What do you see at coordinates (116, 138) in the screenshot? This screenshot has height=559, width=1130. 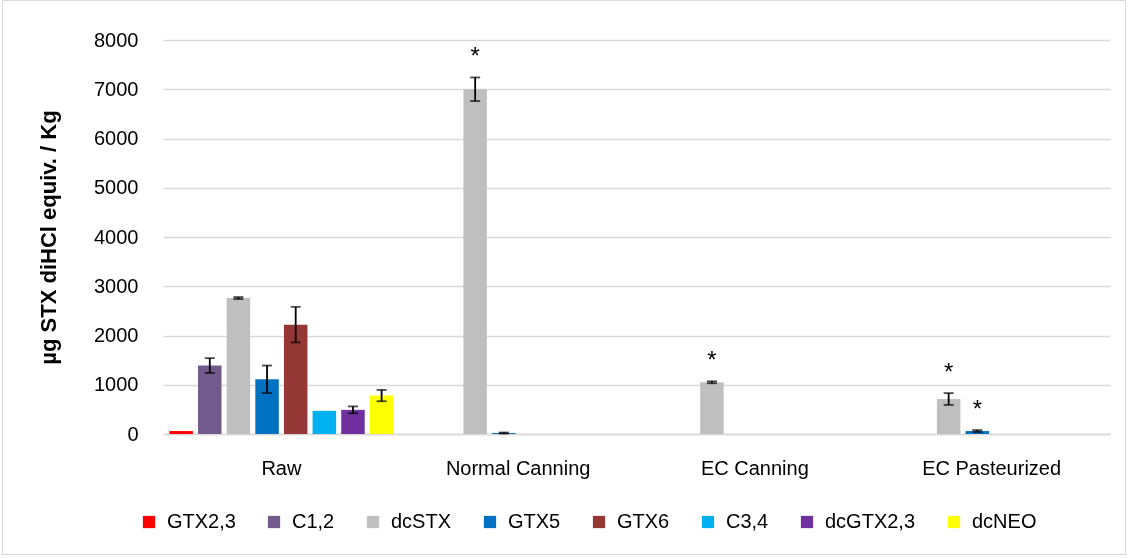 I see `y-tick-label: 6000` at bounding box center [116, 138].